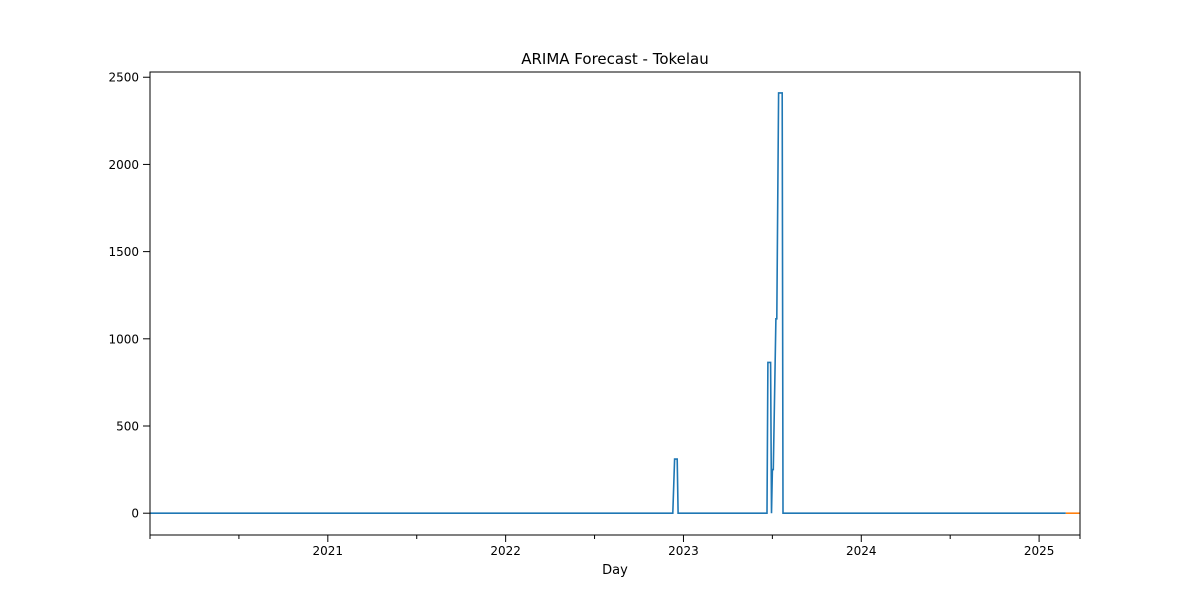  Describe the element at coordinates (123, 252) in the screenshot. I see `y-tick-label: 1500` at that location.